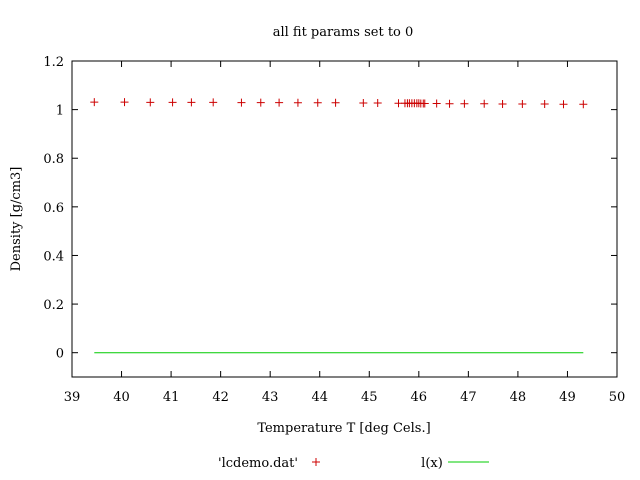 Image resolution: width=640 pixels, height=480 pixels. I want to click on chart-title: all fit params set to 0, so click(343, 32).